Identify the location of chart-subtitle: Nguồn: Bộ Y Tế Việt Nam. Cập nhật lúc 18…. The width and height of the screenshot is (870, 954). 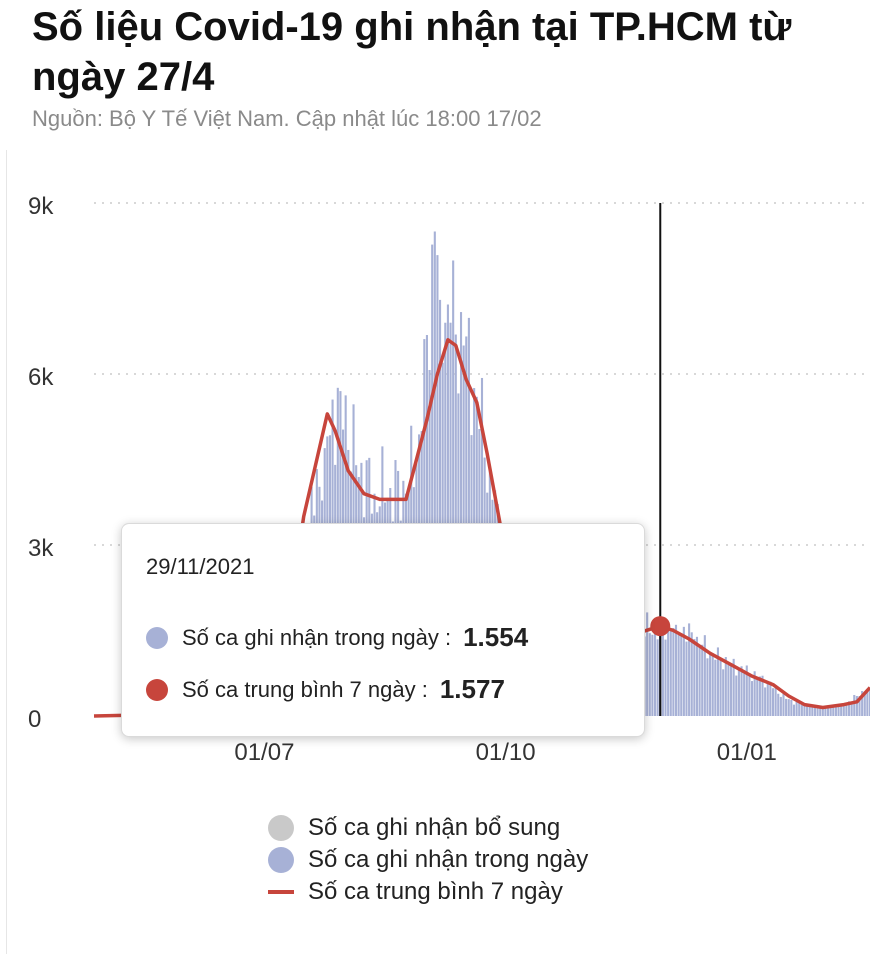
(287, 118).